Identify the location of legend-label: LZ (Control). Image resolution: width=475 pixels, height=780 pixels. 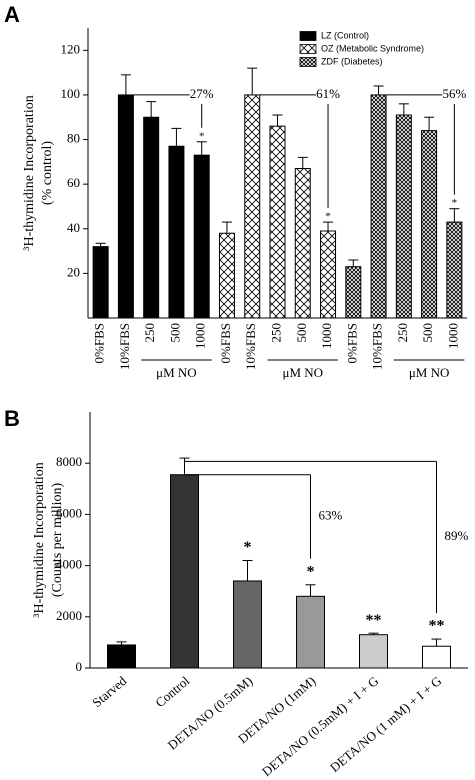
(345, 35).